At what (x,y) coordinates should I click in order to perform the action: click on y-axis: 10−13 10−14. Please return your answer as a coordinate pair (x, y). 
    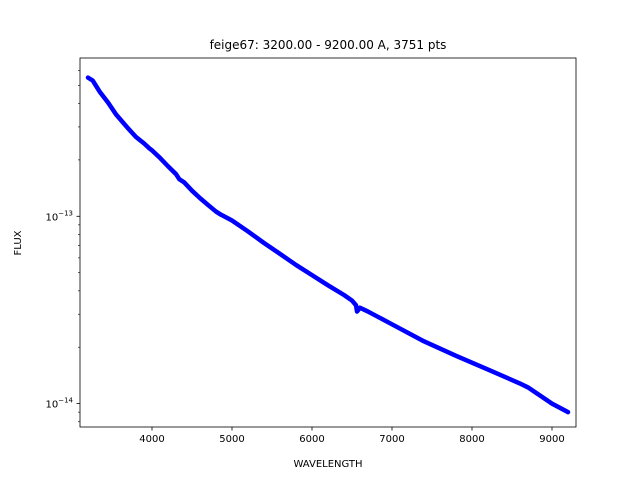
    Looking at the image, I should click on (62, 246).